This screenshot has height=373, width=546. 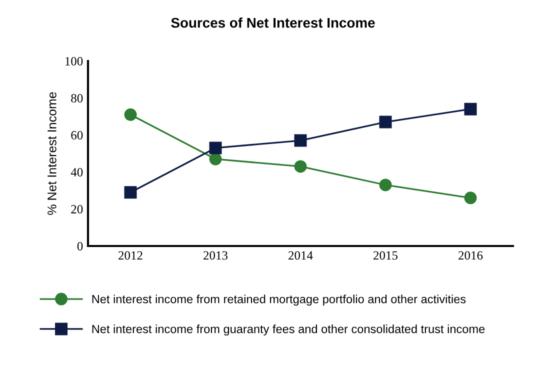 What do you see at coordinates (77, 209) in the screenshot?
I see `y-tick-label: 20` at bounding box center [77, 209].